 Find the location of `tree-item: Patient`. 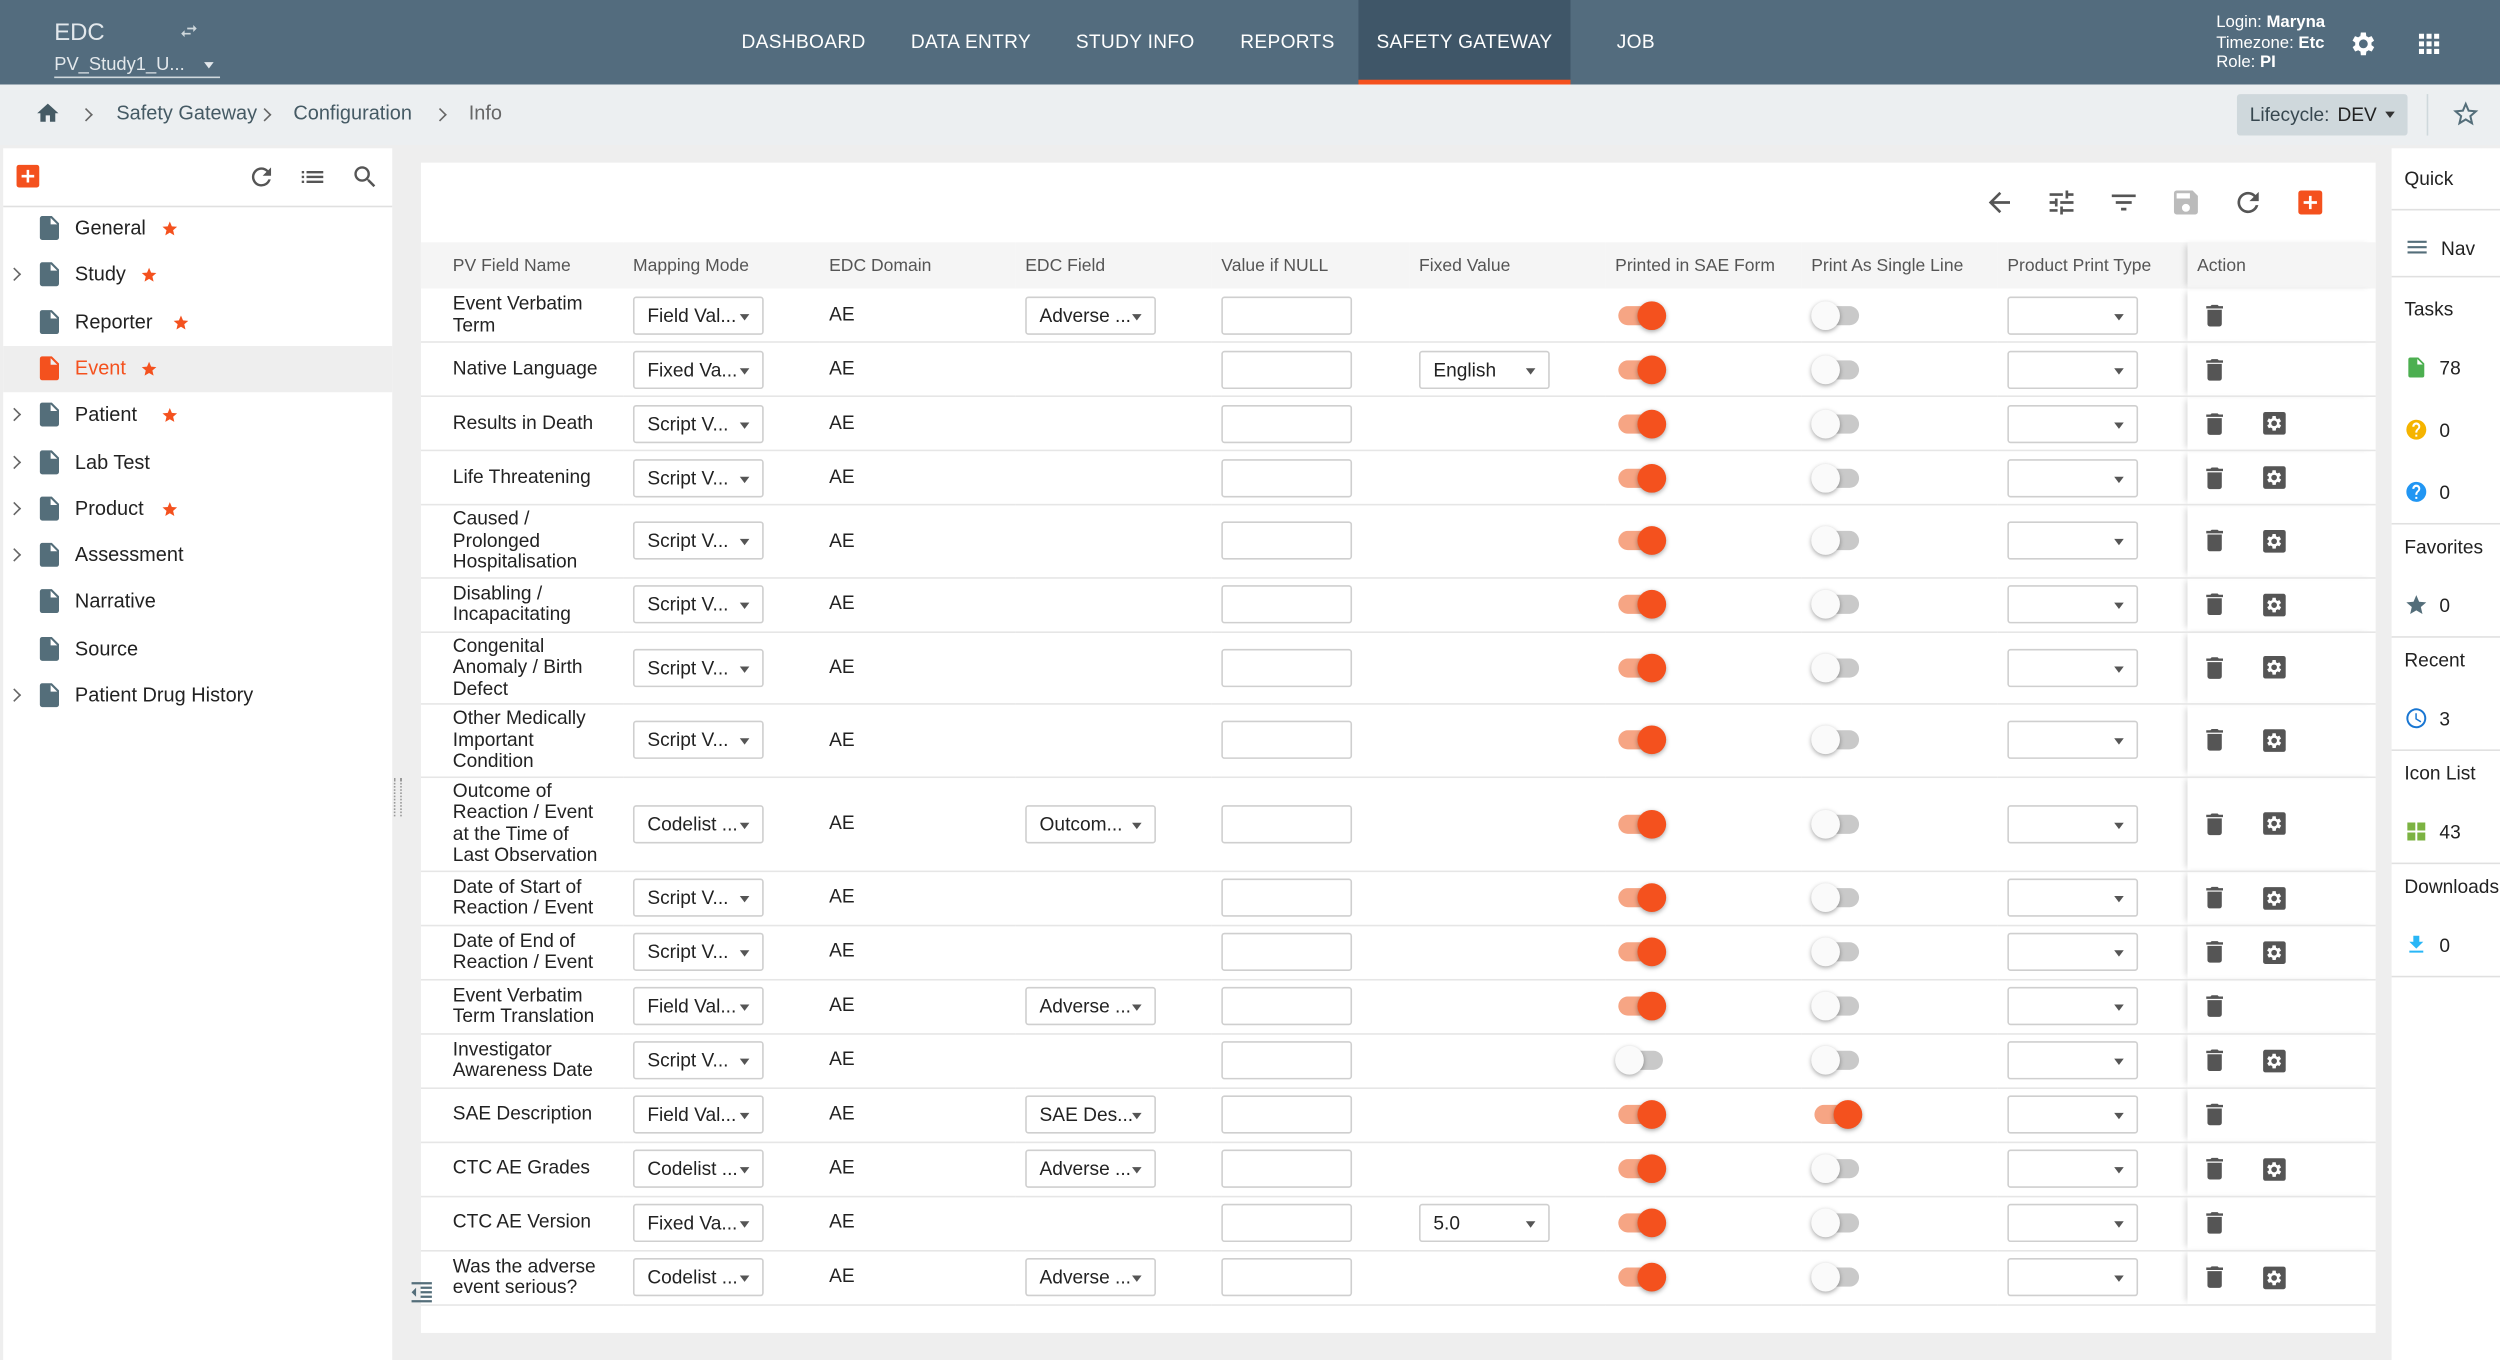

tree-item: Patient is located at coordinates (197, 416).